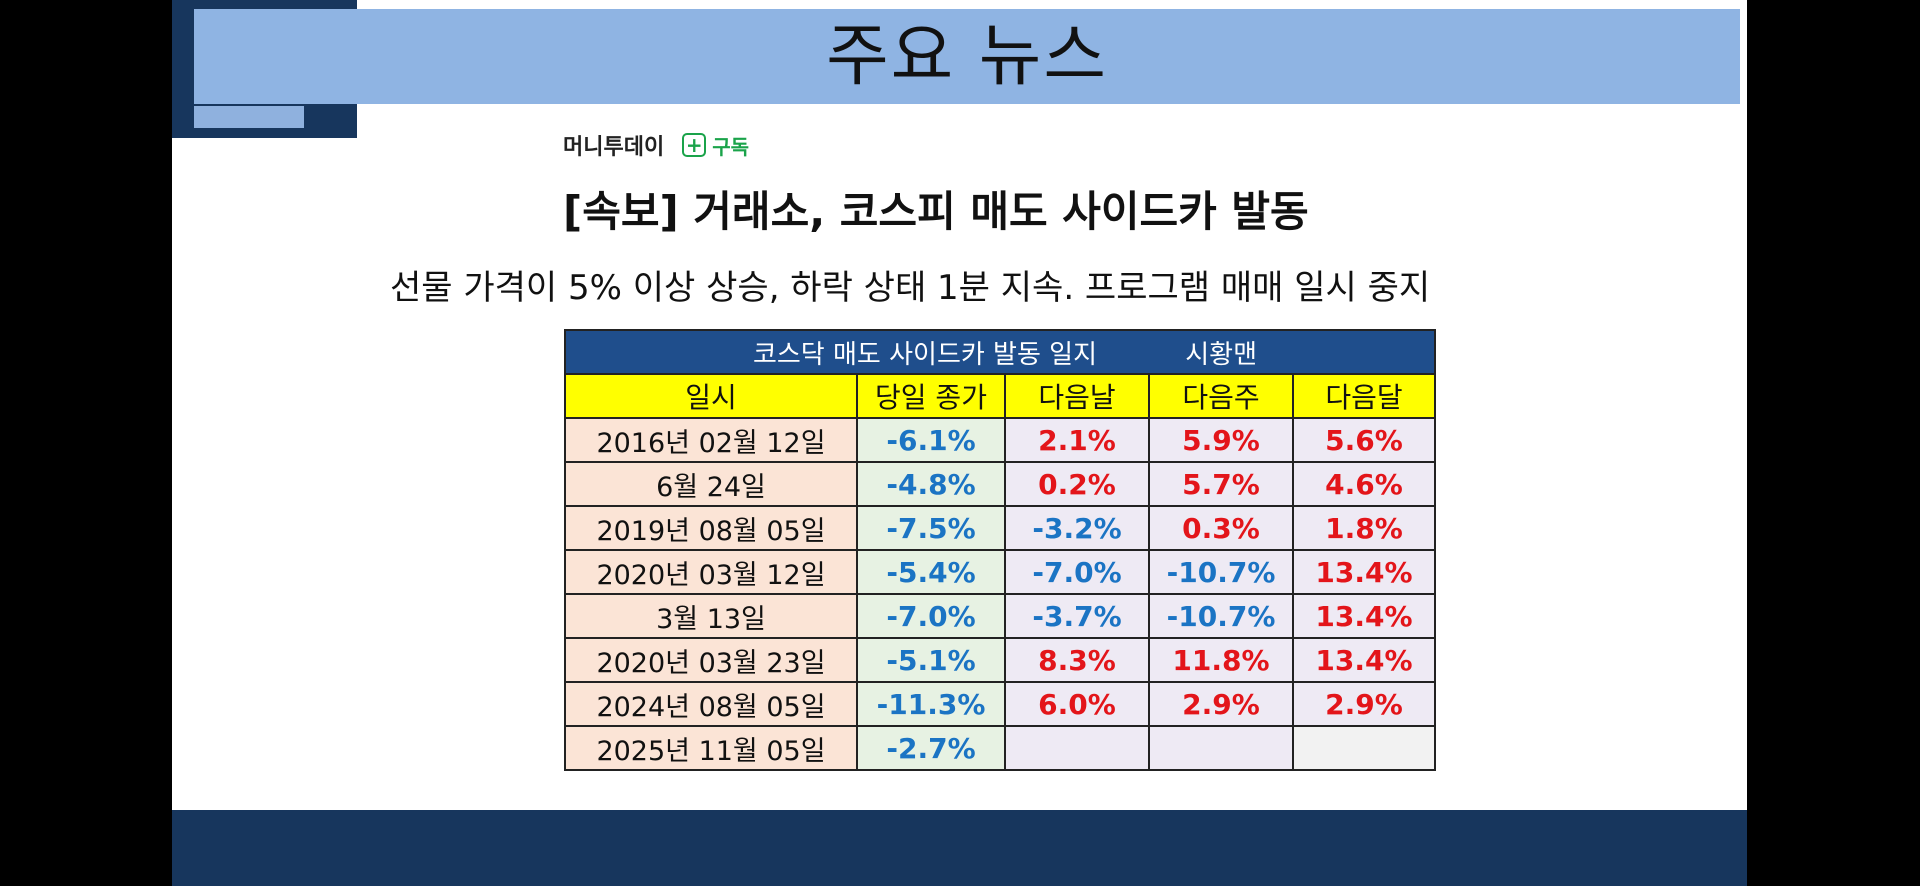 Image resolution: width=1920 pixels, height=886 pixels. Describe the element at coordinates (711, 616) in the screenshot. I see `date-cell: 3월 13일` at that location.